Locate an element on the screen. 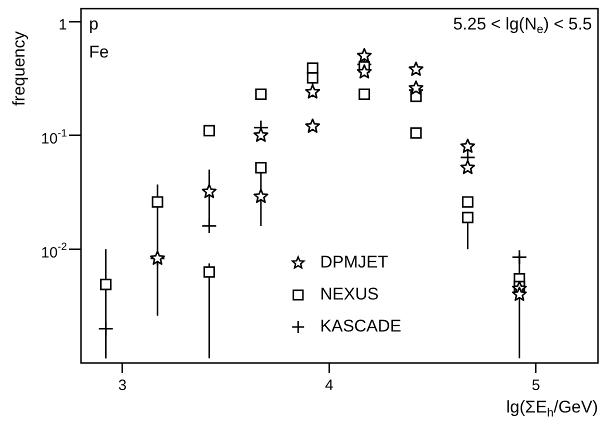 The height and width of the screenshot is (423, 607). annotation: p is located at coordinates (93, 24).